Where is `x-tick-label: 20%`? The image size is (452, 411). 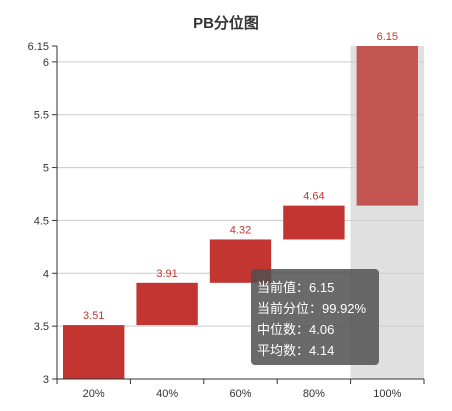
x-tick-label: 20% is located at coordinates (94, 394).